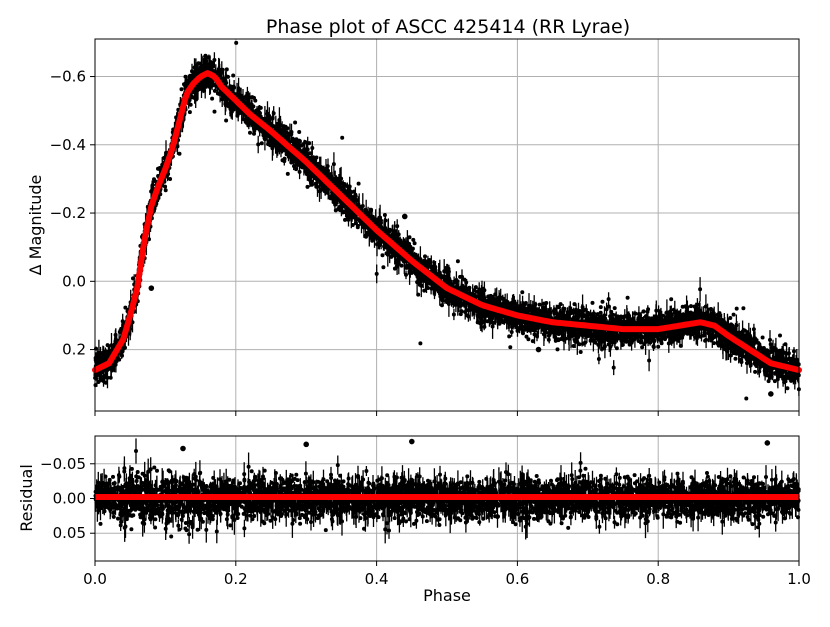 This screenshot has width=830, height=627. Describe the element at coordinates (448, 27) in the screenshot. I see `chart-title: Phase plot of ASCC 425414 (RR Lyrae)` at that location.